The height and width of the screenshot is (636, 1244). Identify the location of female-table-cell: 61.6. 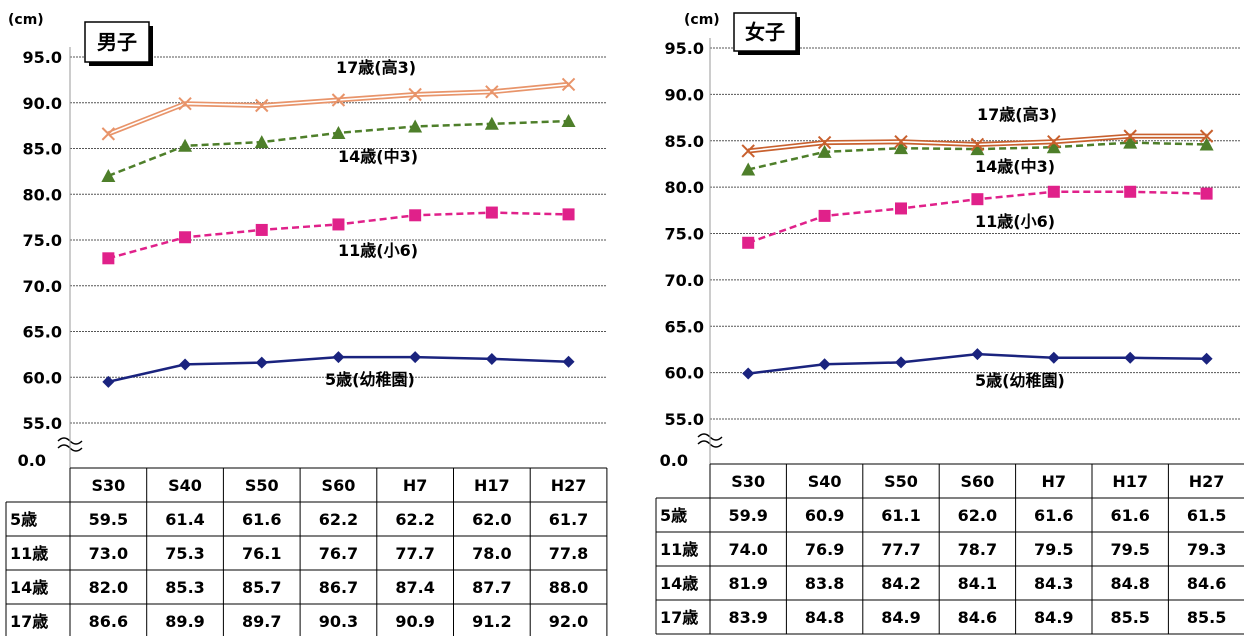
(1129, 515).